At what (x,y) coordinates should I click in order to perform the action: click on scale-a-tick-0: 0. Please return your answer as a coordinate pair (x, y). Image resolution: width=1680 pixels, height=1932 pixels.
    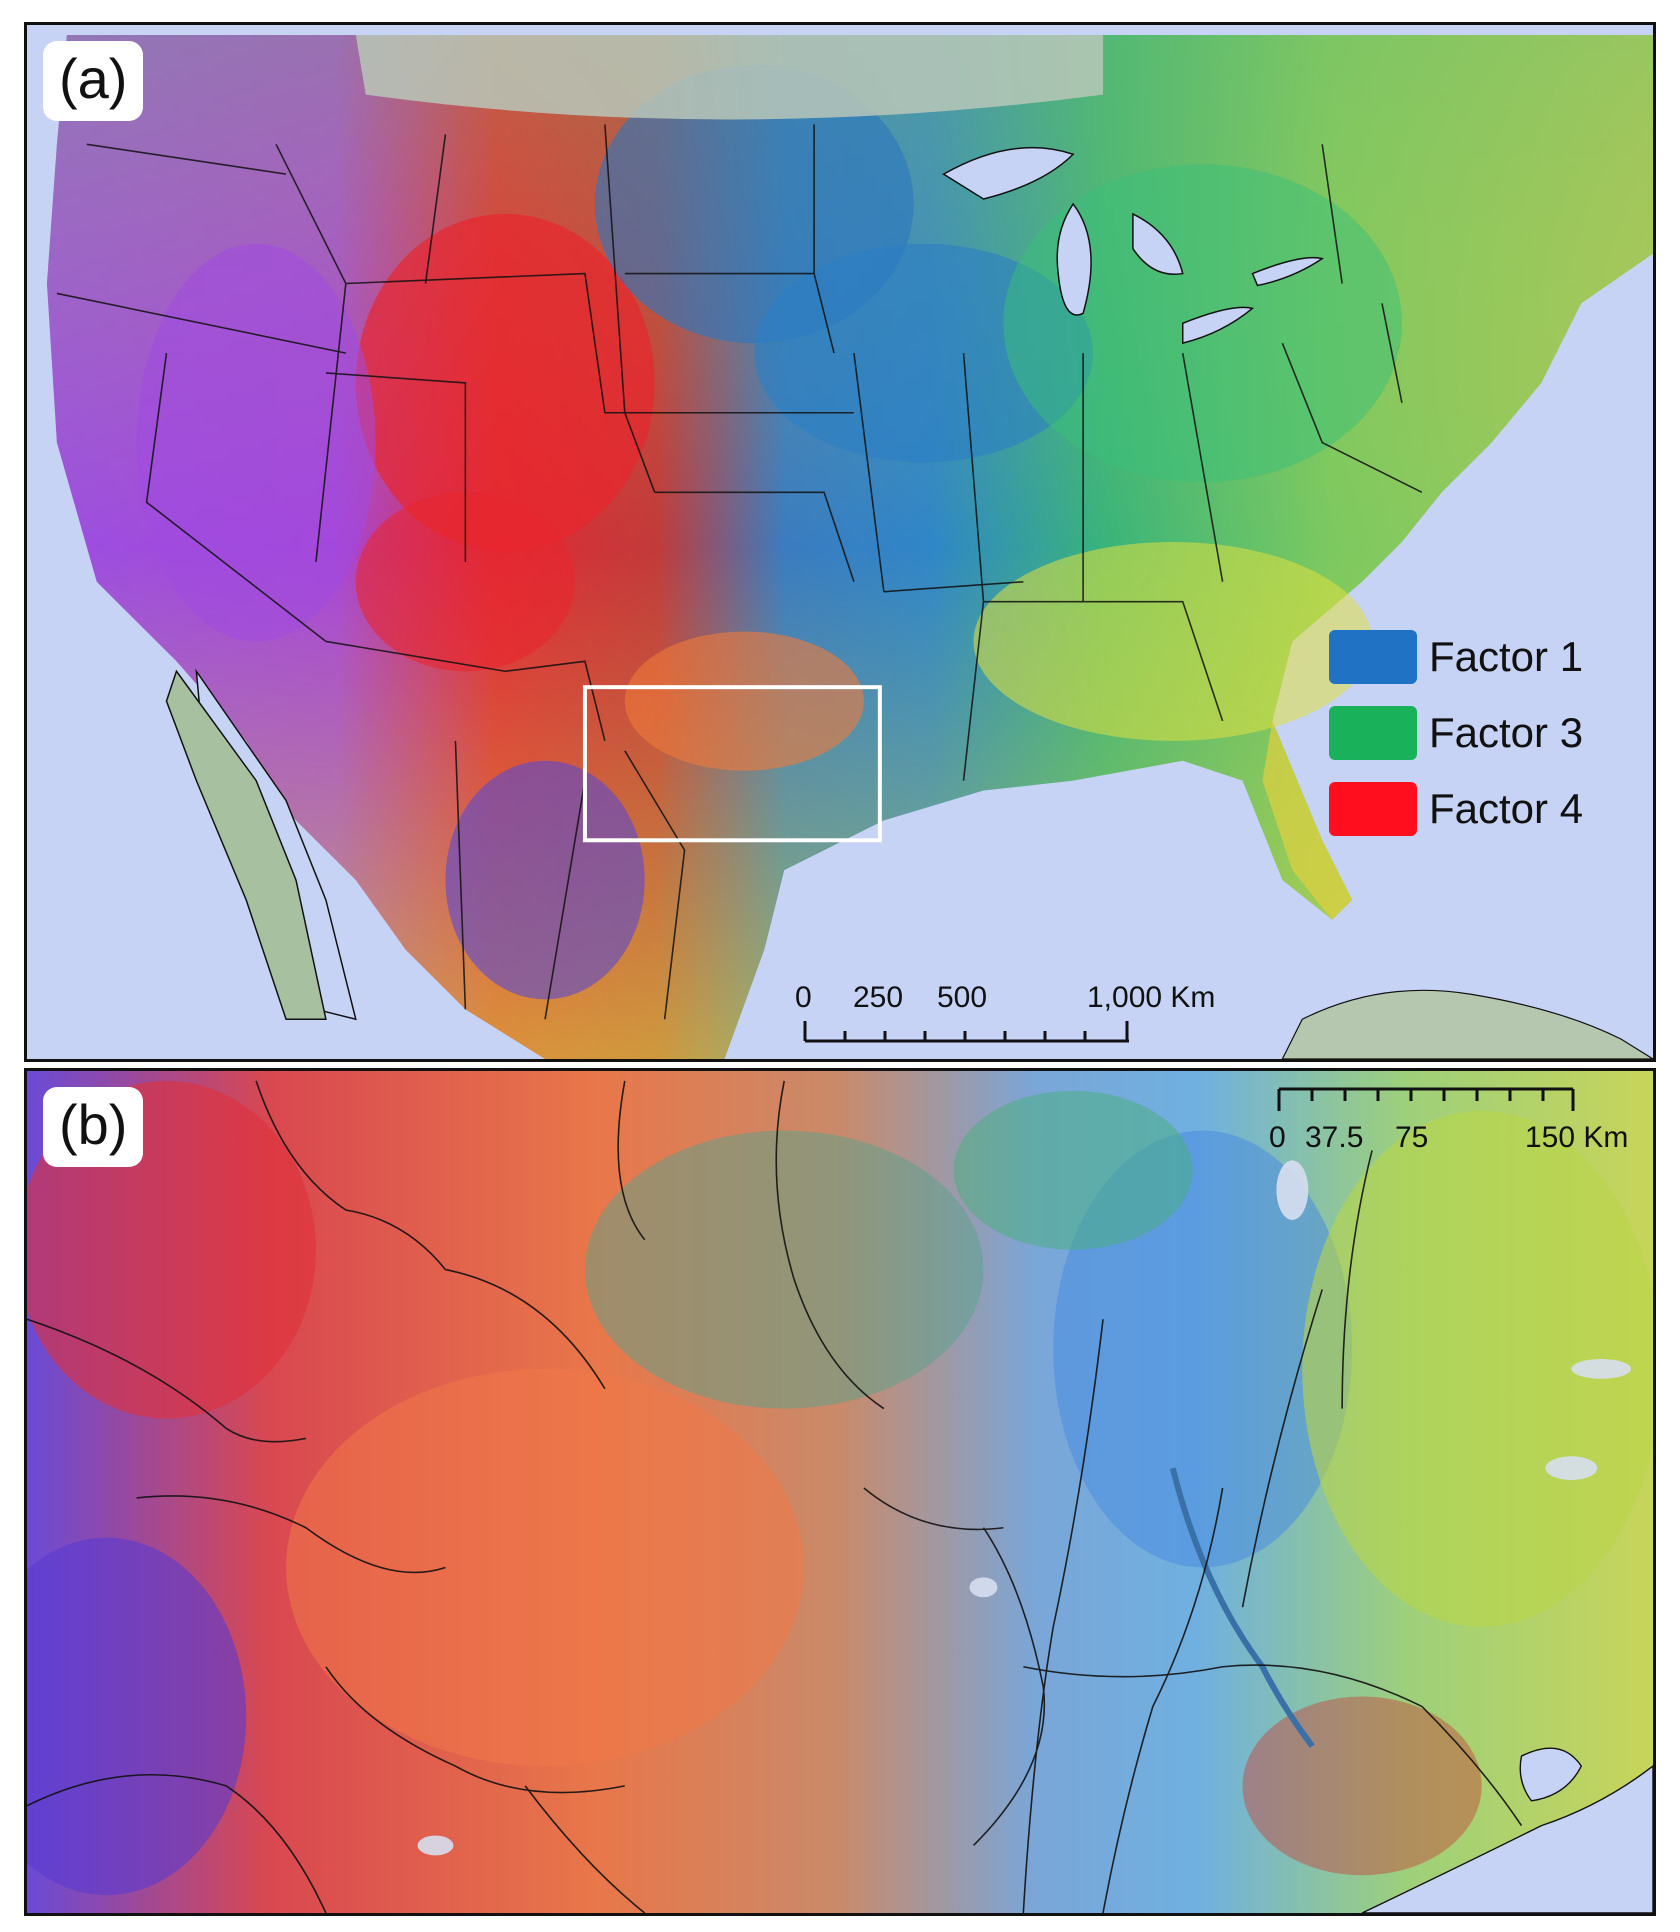
    Looking at the image, I should click on (803, 997).